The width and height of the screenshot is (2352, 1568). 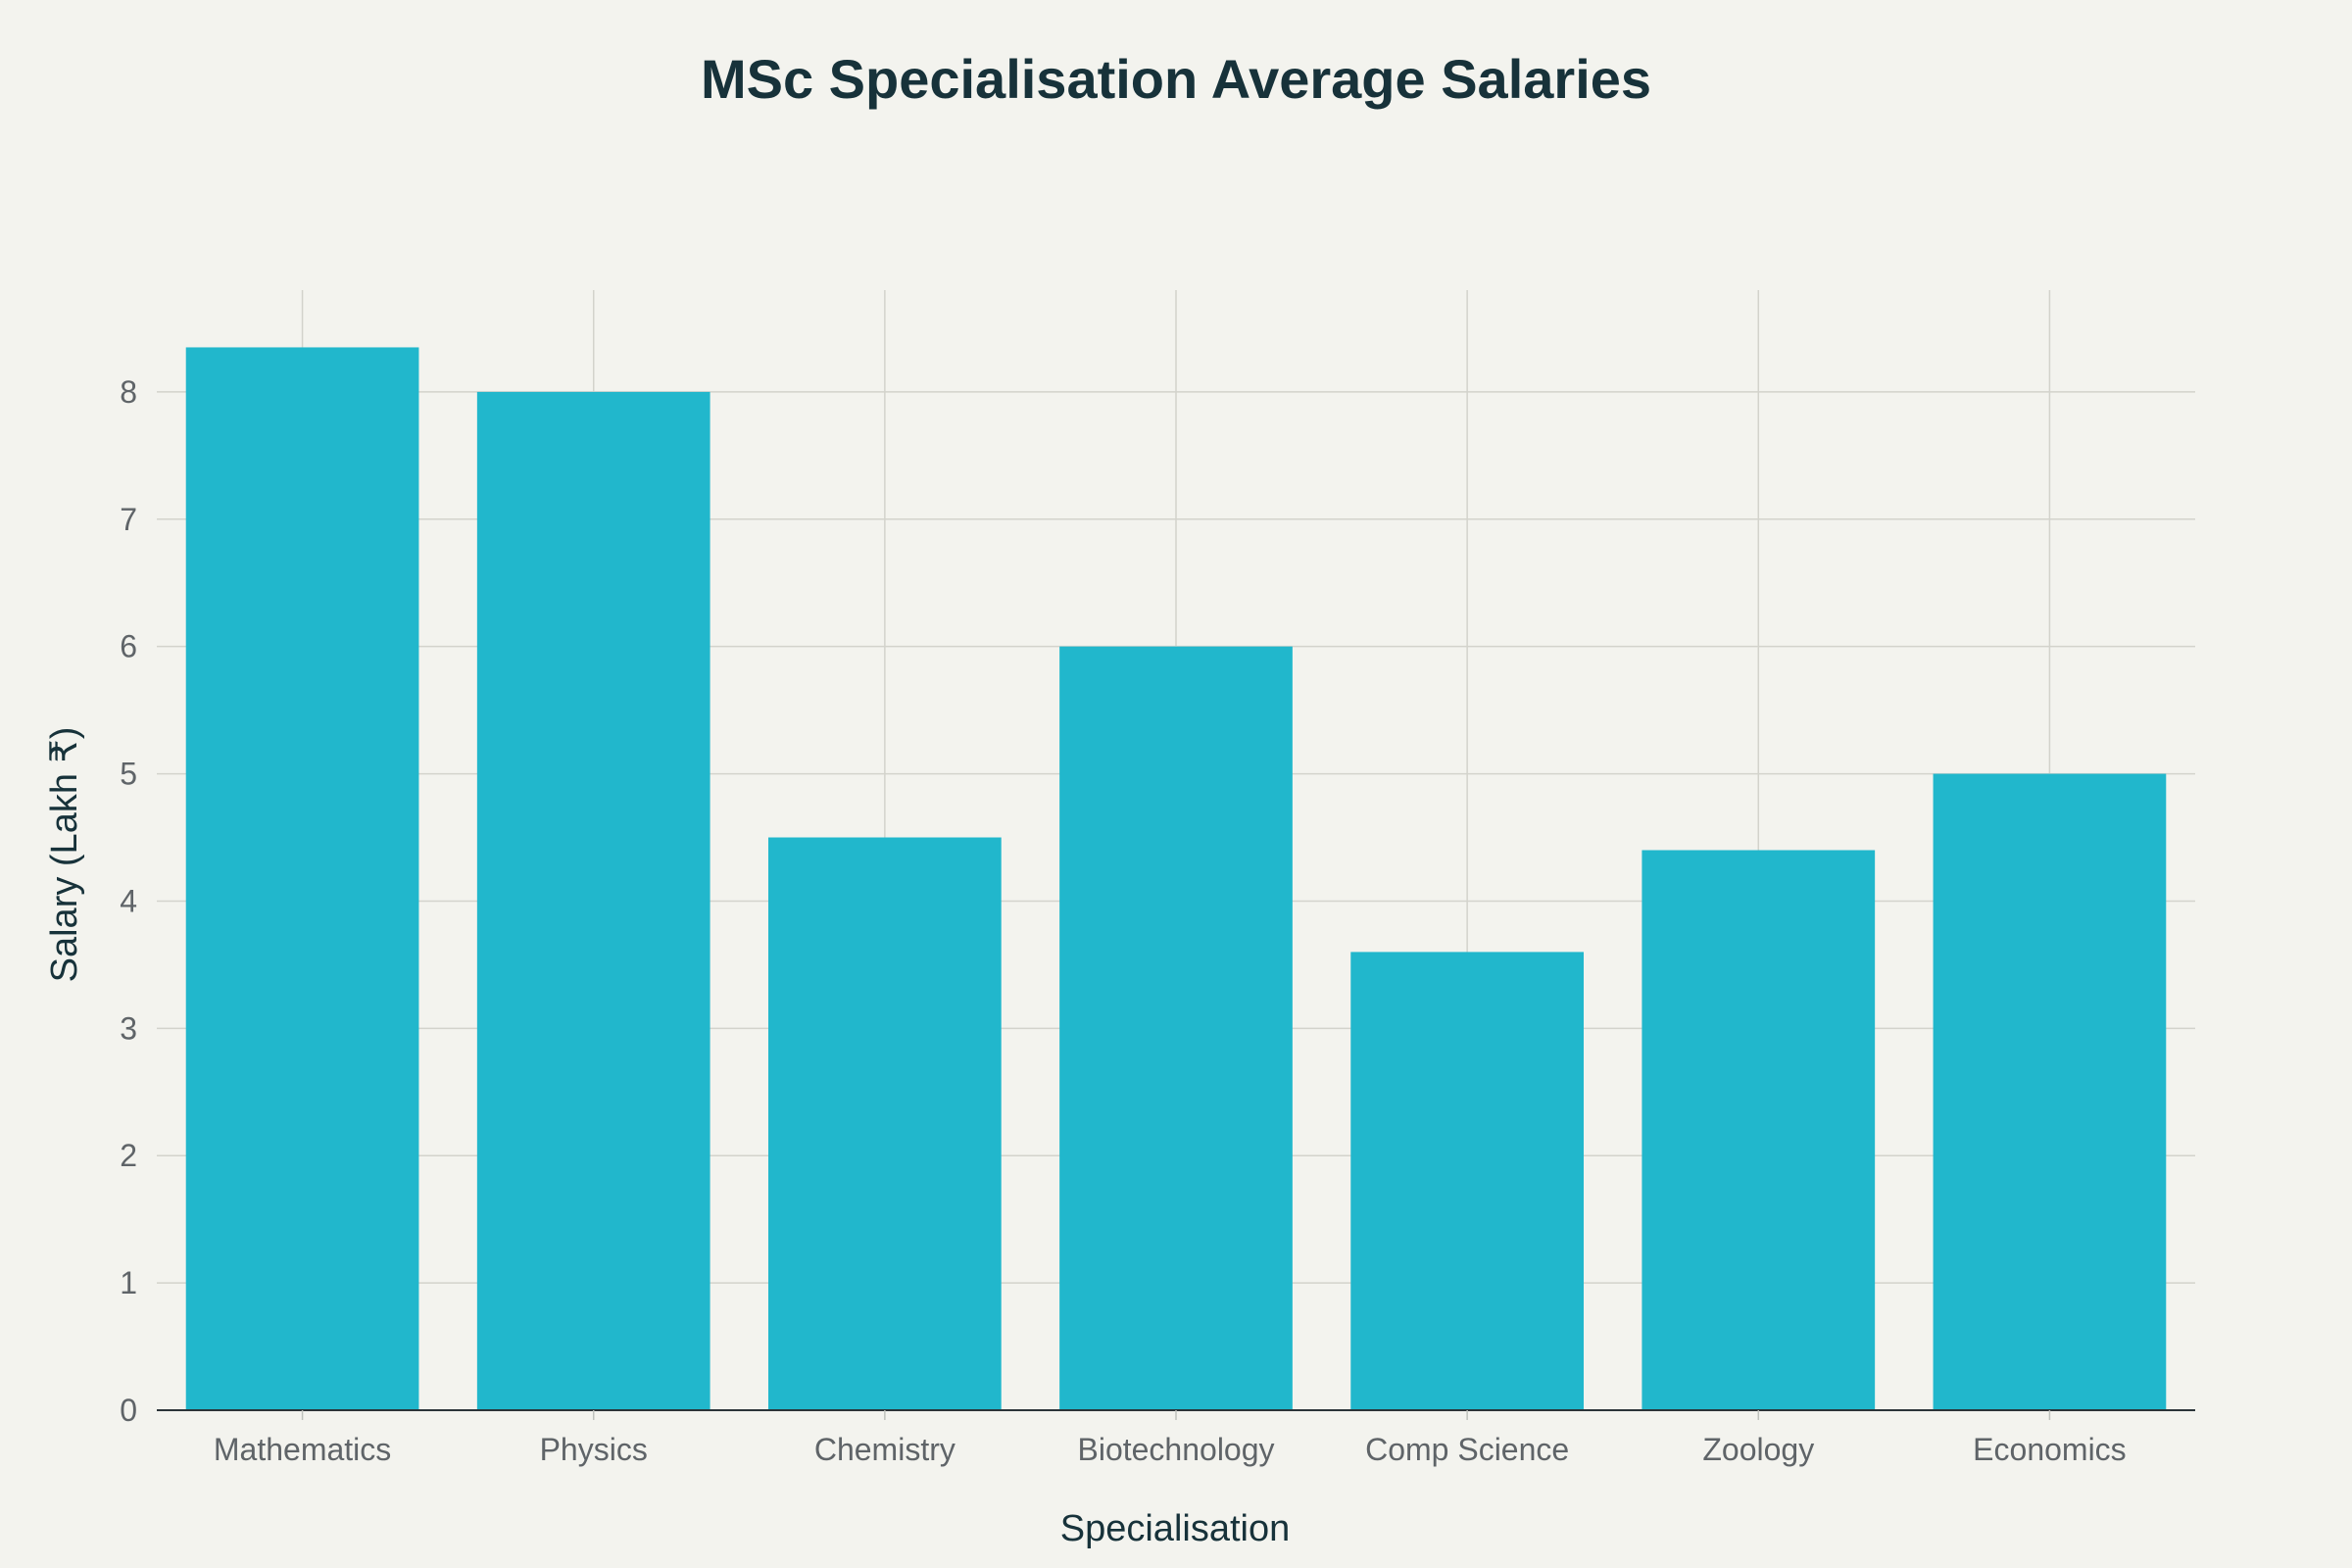 I want to click on y-tick-label: 0, so click(x=128, y=1410).